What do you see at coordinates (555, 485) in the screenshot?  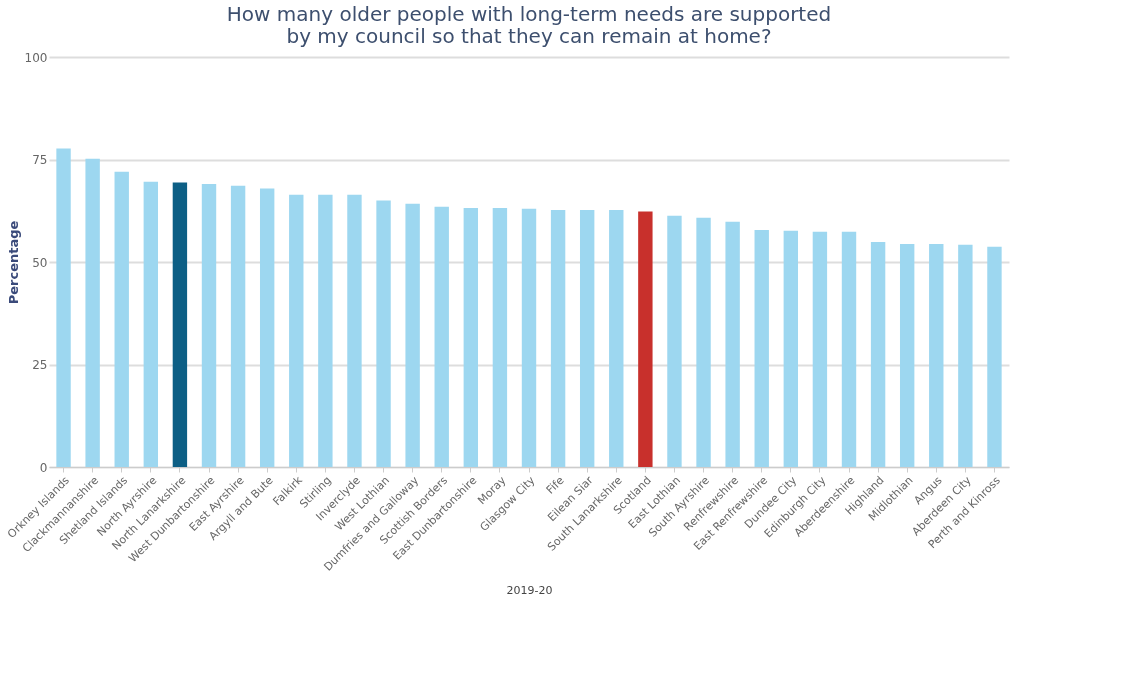 I see `x-tick-label: Fife` at bounding box center [555, 485].